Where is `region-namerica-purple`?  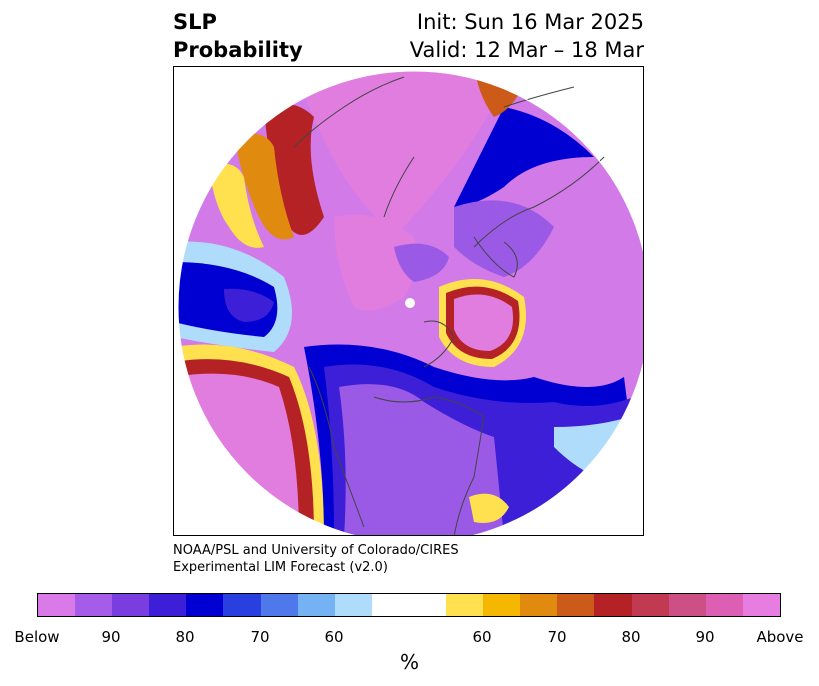
region-namerica-purple is located at coordinates (421, 459).